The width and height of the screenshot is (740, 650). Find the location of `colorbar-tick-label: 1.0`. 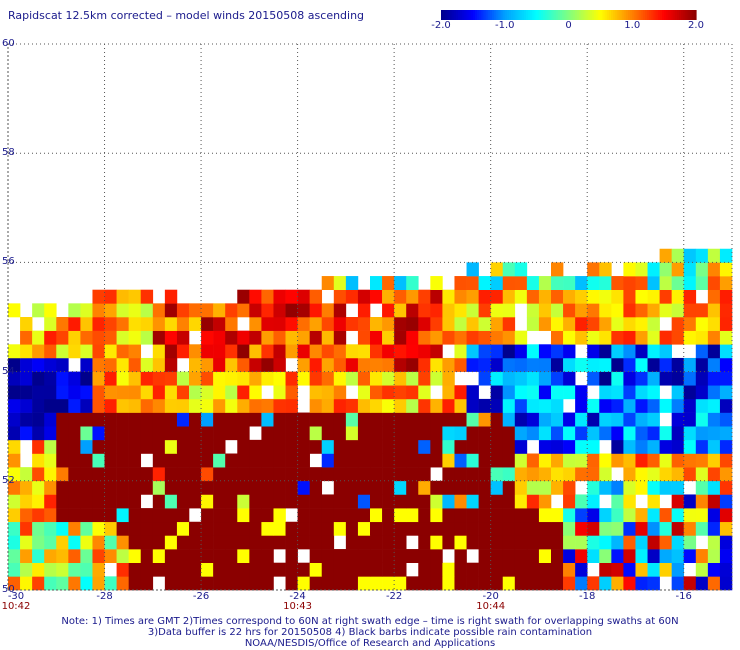

colorbar-tick-label: 1.0 is located at coordinates (632, 25).